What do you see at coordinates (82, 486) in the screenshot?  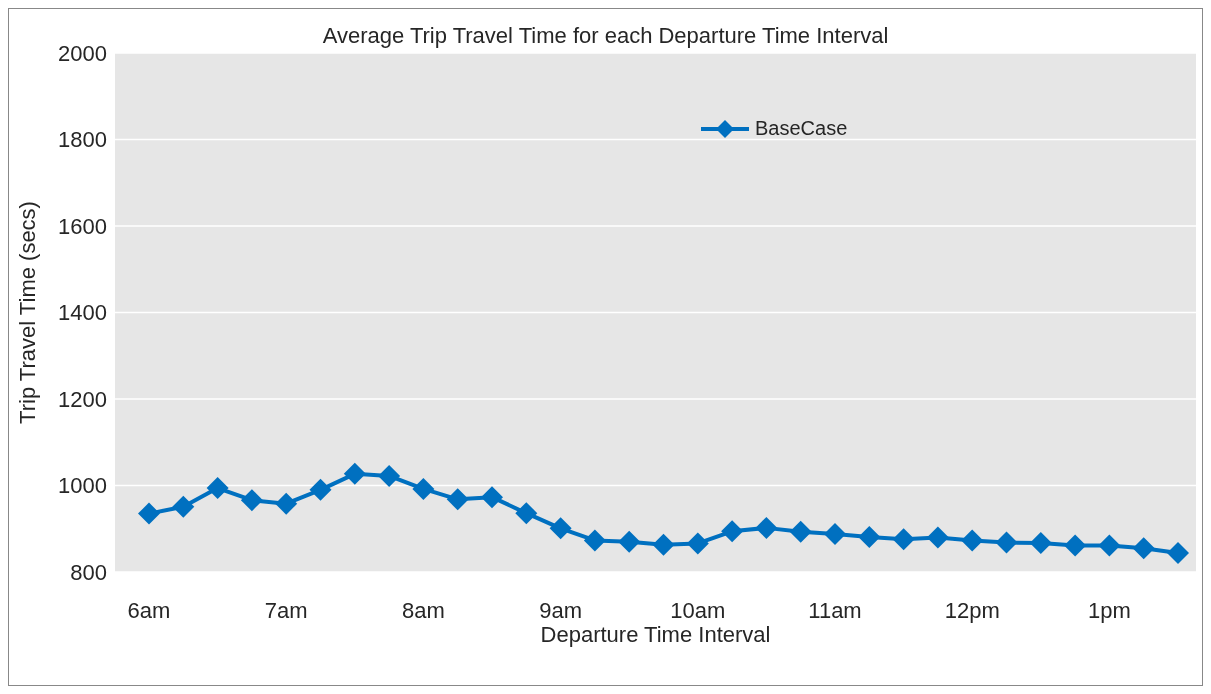 I see `y-tick-label: 1000` at bounding box center [82, 486].